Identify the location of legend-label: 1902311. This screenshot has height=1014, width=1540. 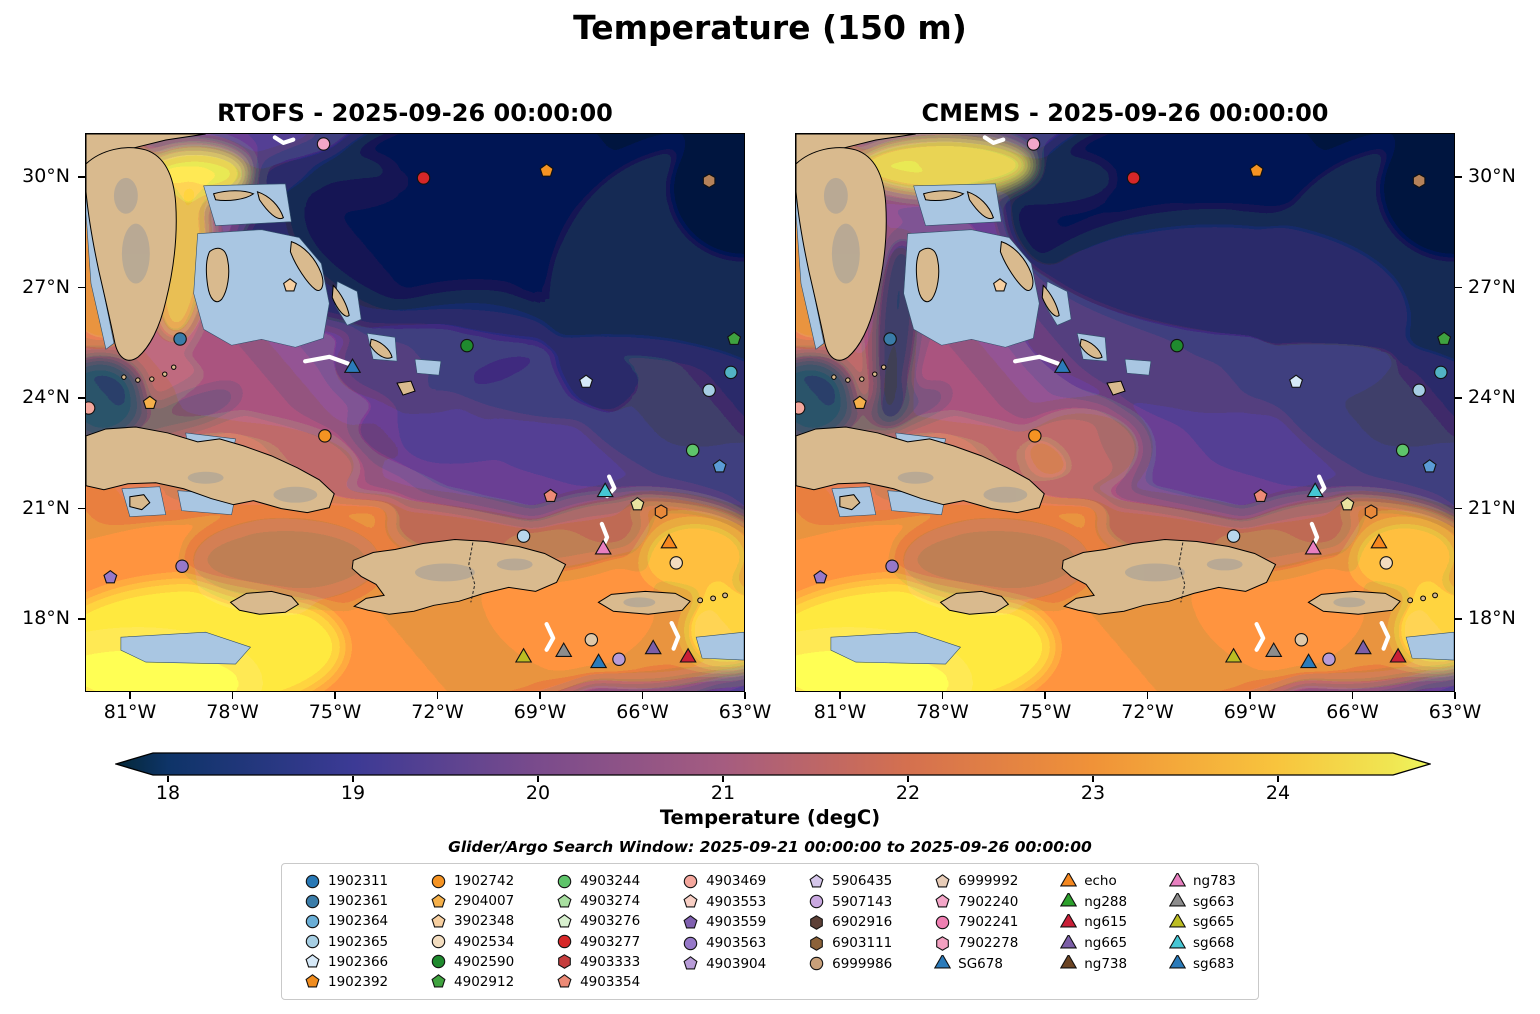
(358, 881).